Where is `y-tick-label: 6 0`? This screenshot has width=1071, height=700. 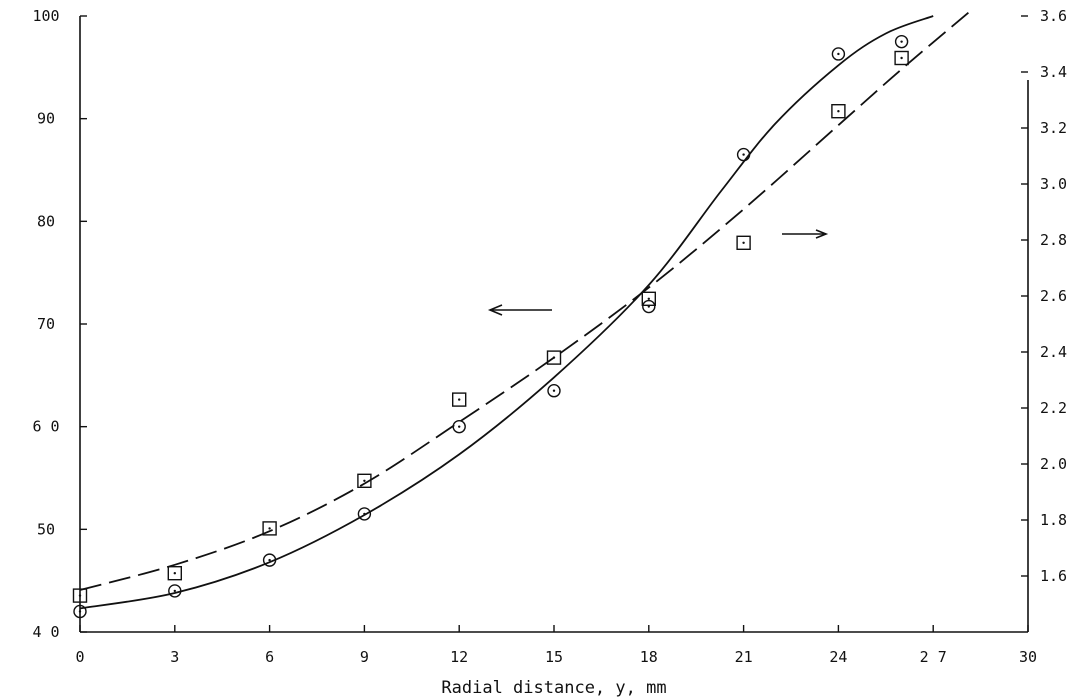
y-tick-label: 6 0 is located at coordinates (45, 427).